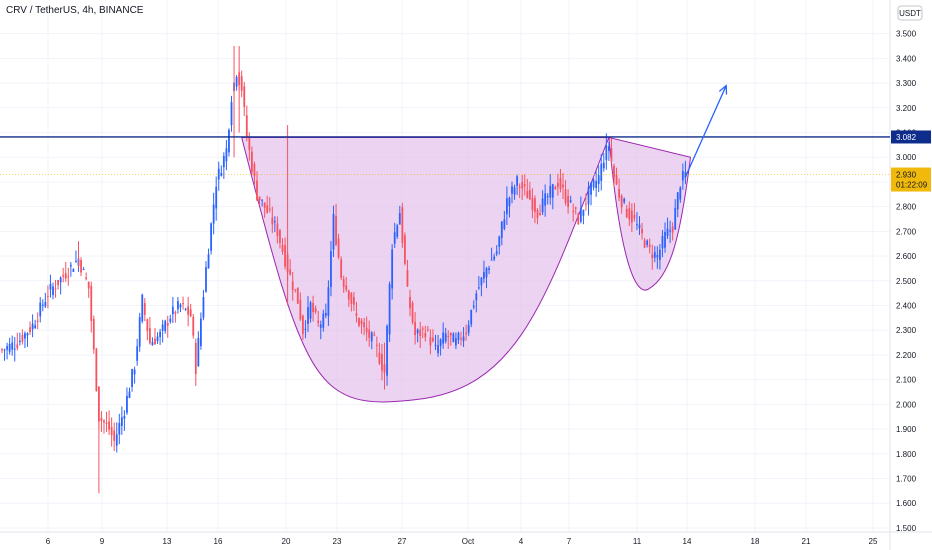 Image resolution: width=932 pixels, height=550 pixels. Describe the element at coordinates (75, 10) in the screenshot. I see `chart-title: CRV / TetherUS, 4h, BINANCE` at that location.